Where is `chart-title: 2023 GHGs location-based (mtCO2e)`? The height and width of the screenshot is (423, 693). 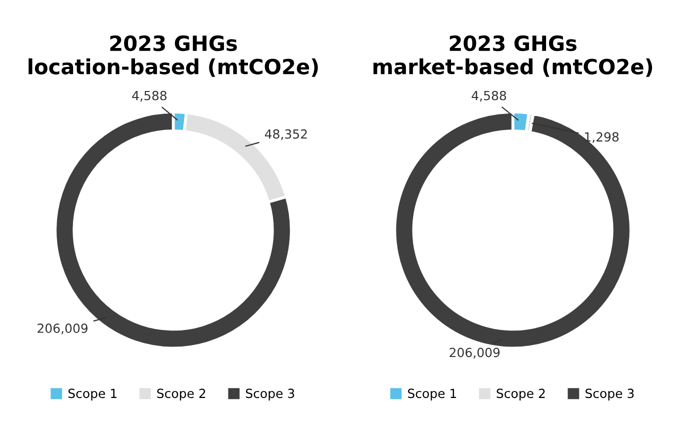 chart-title: 2023 GHGs location-based (mtCO2e) is located at coordinates (173, 56).